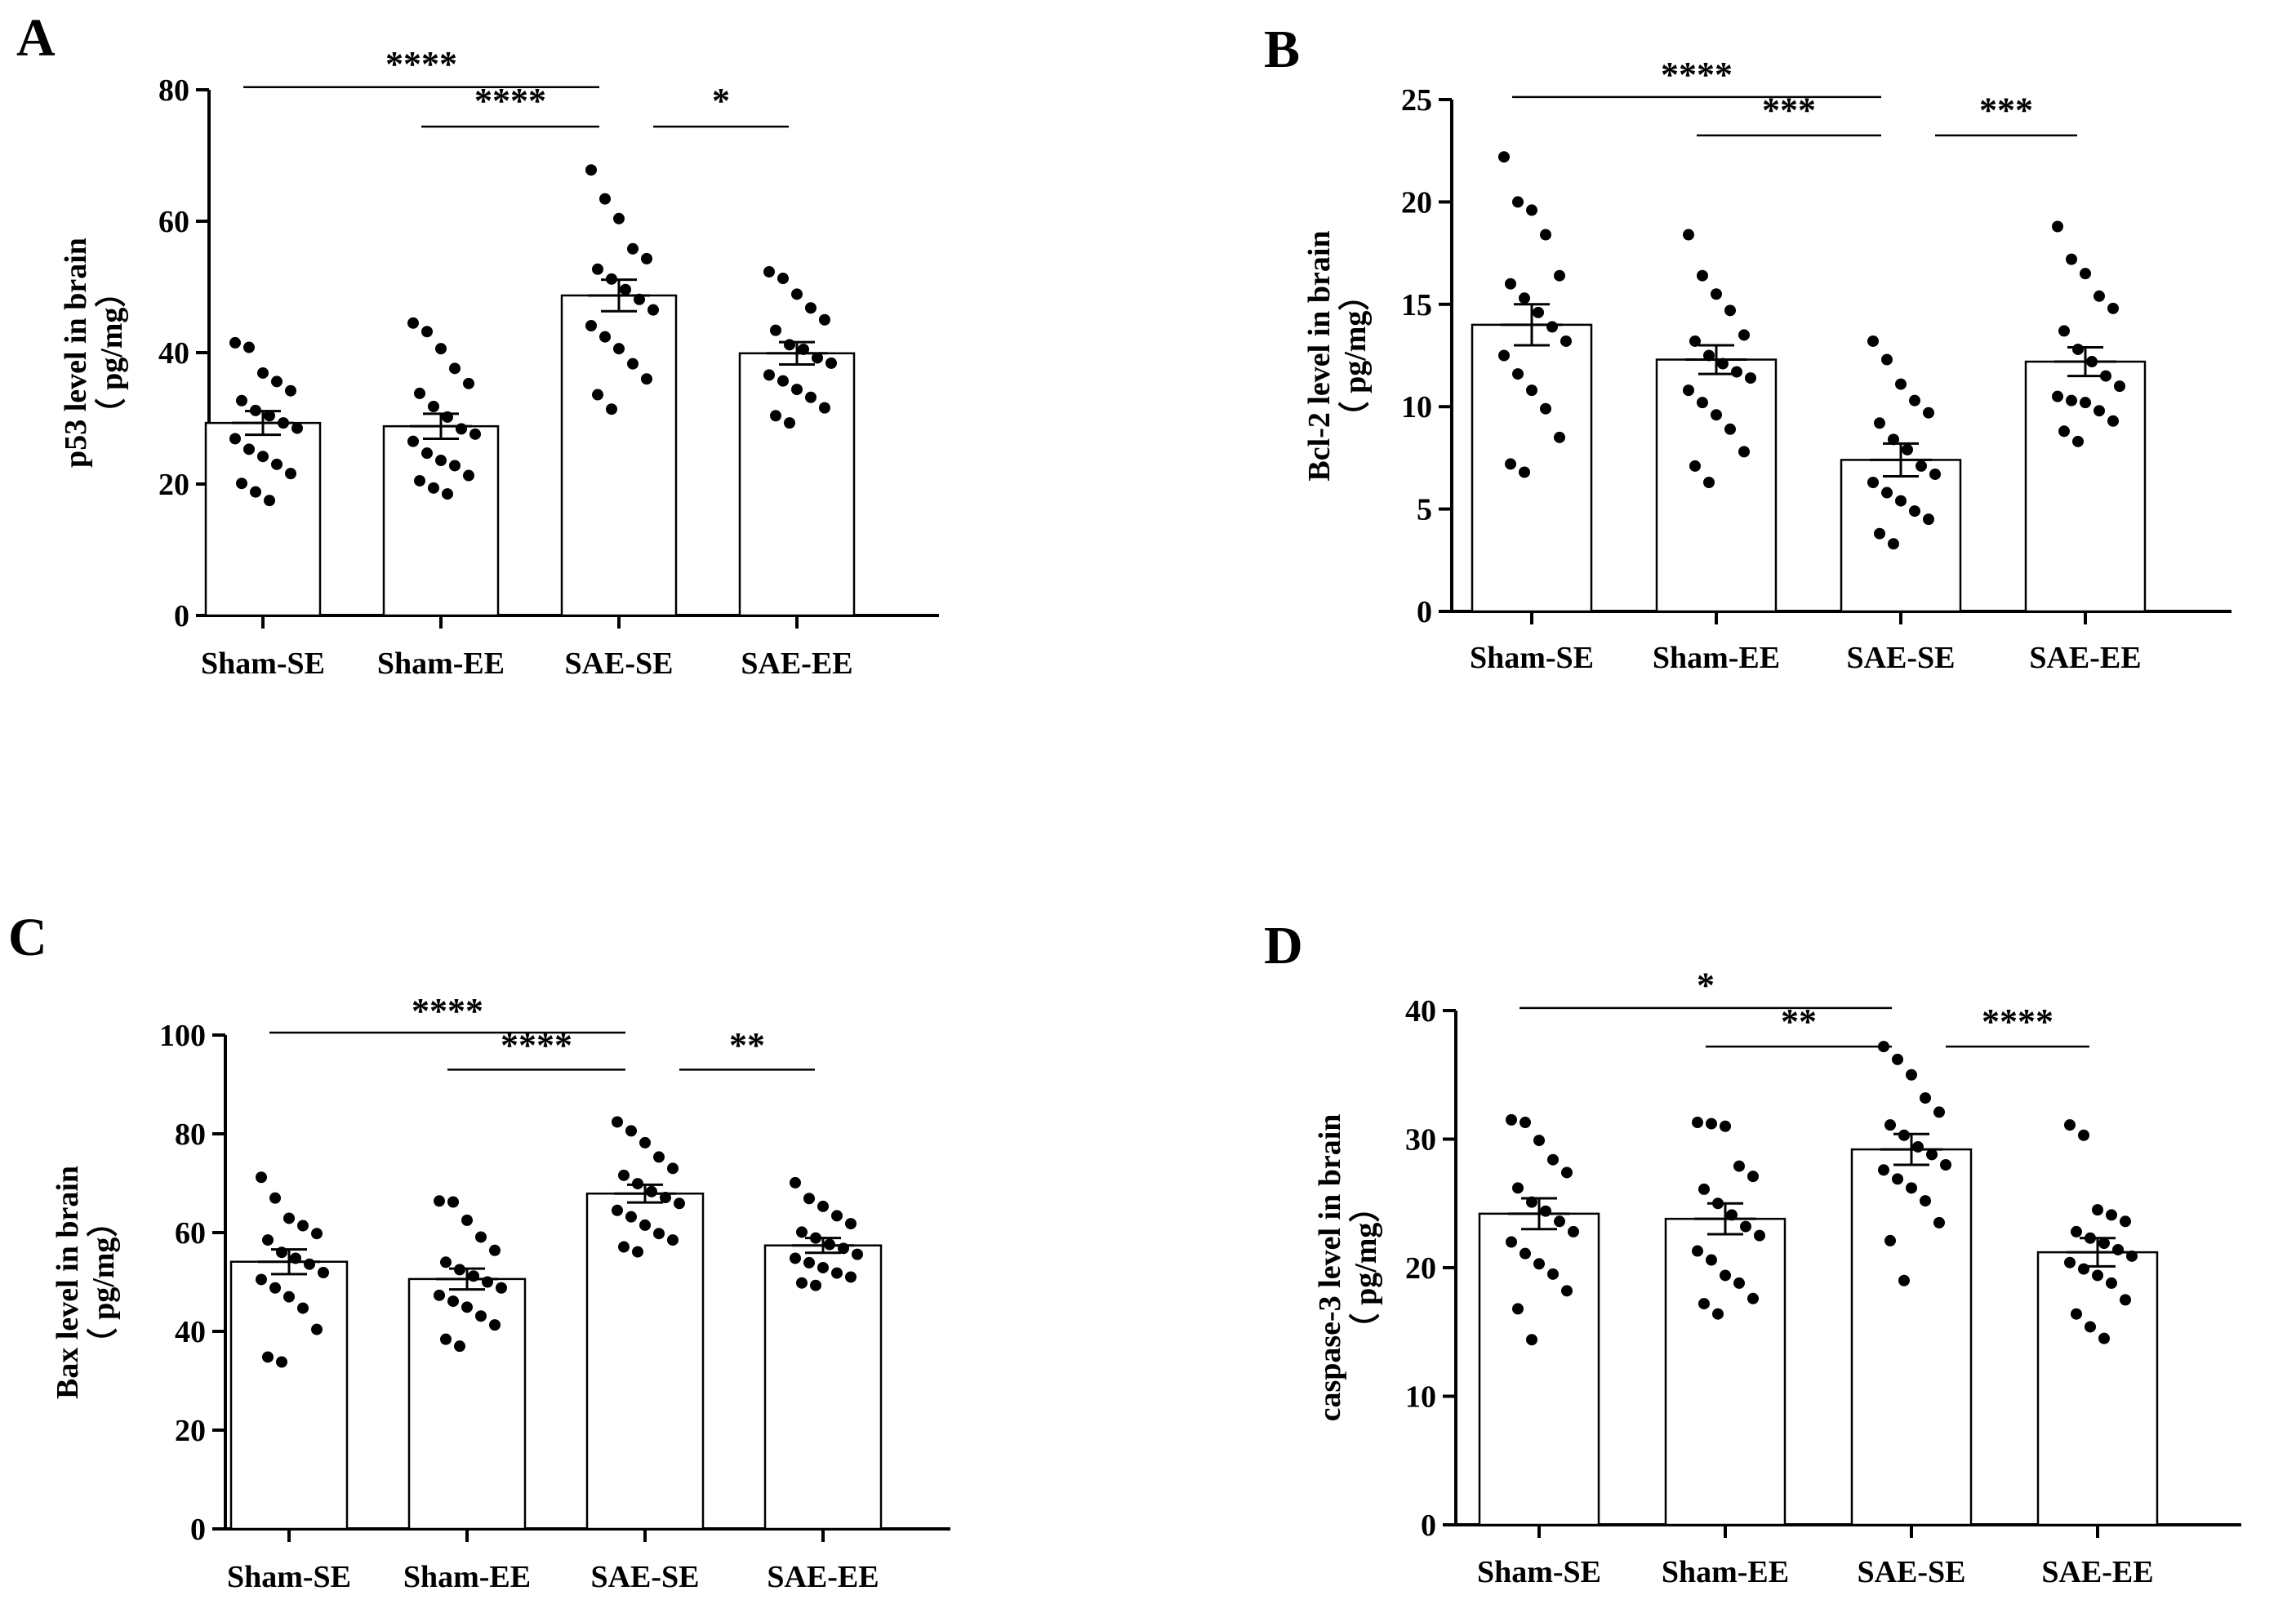 Image resolution: width=2296 pixels, height=1604 pixels. I want to click on y-tick-label: 0, so click(1428, 1525).